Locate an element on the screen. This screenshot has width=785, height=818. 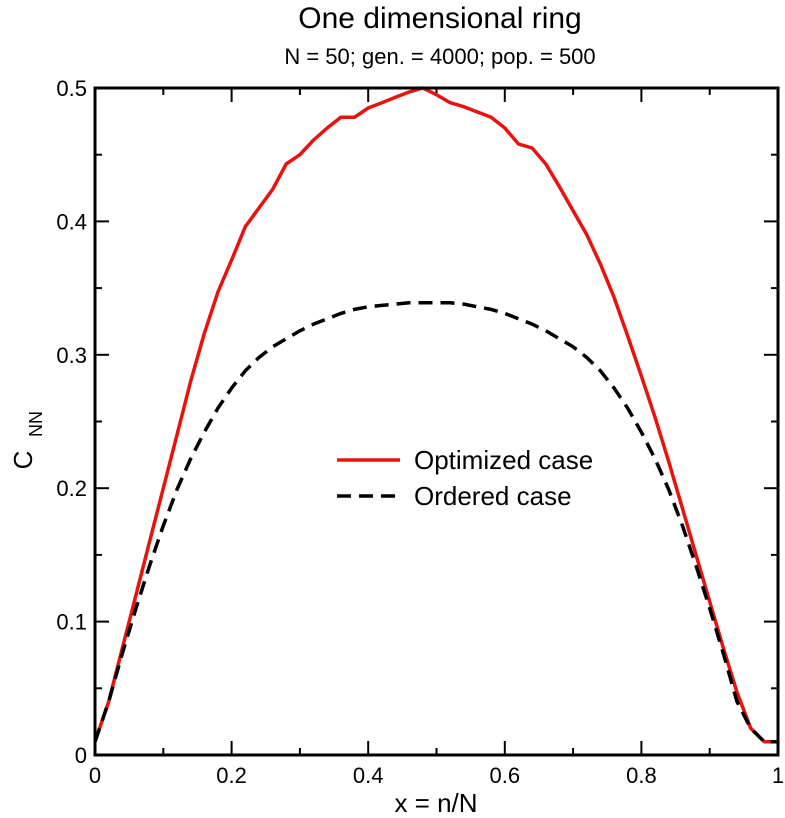
x-tick-label: 0.6 is located at coordinates (505, 775).